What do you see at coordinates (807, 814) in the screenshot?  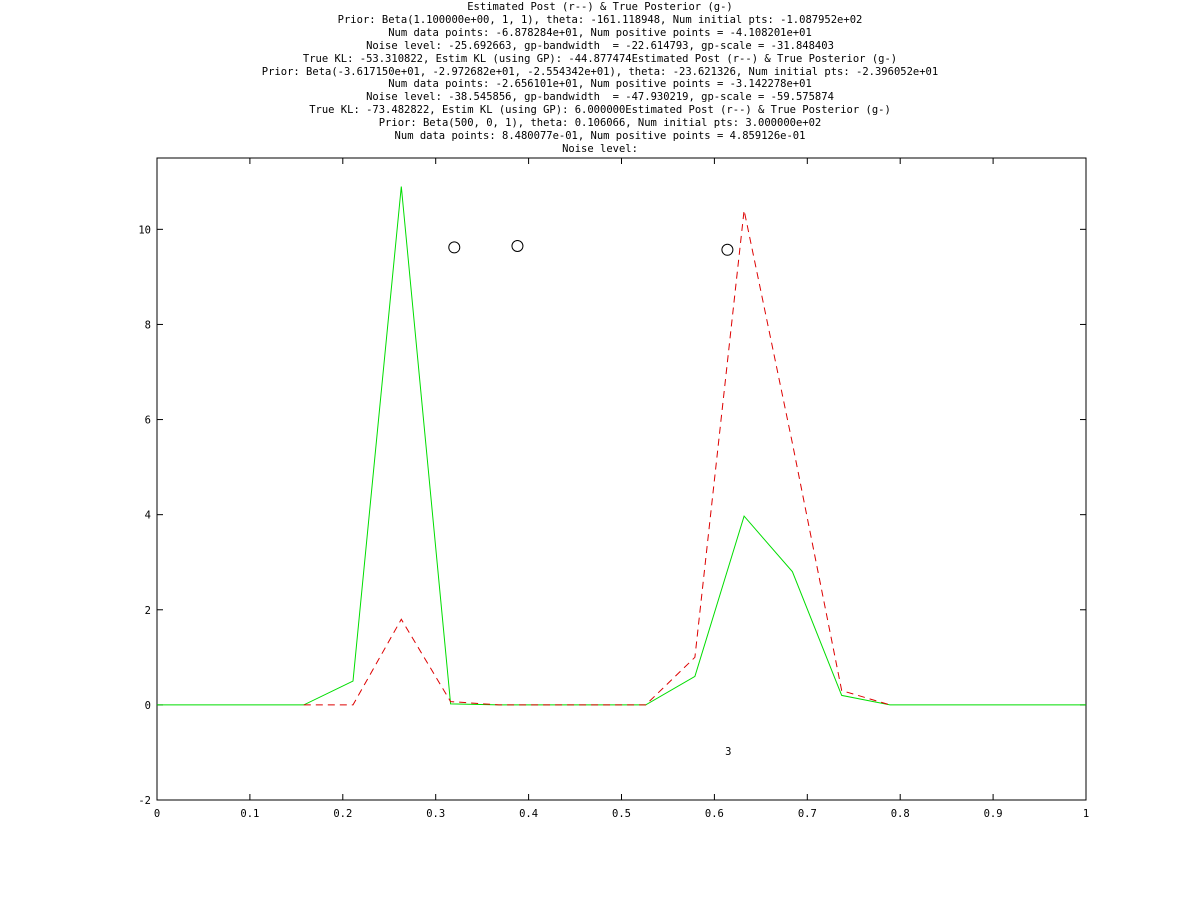 I see `x-tick-label: 0.7` at bounding box center [807, 814].